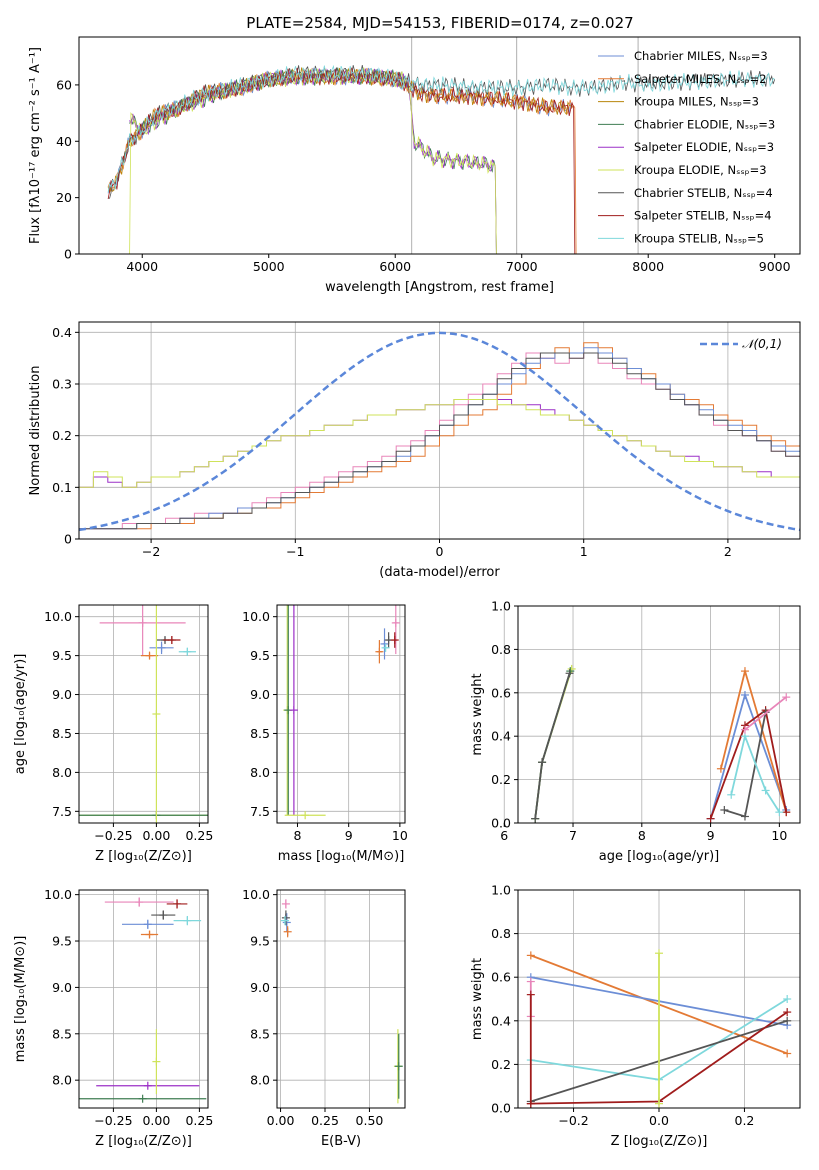  Describe the element at coordinates (573, 1120) in the screenshot. I see `x-tick-label: −0.2` at that location.